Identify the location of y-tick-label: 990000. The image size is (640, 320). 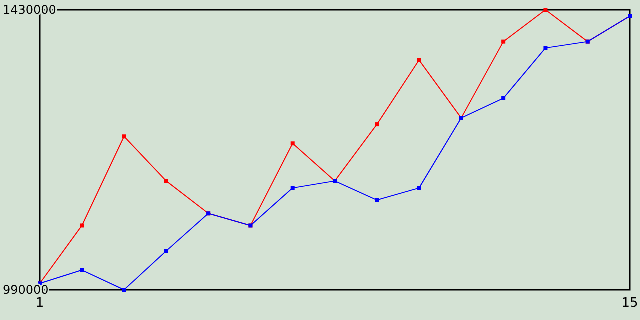
(26, 290).